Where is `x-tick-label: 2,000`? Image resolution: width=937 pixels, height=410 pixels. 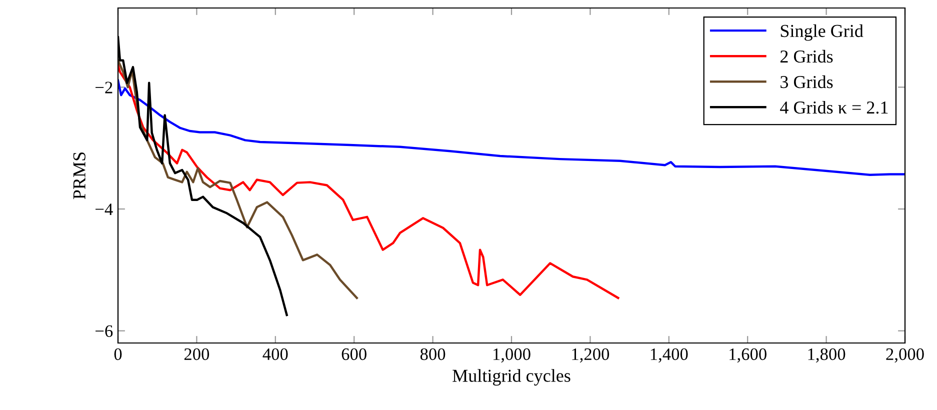
x-tick-label: 2,000 is located at coordinates (905, 355).